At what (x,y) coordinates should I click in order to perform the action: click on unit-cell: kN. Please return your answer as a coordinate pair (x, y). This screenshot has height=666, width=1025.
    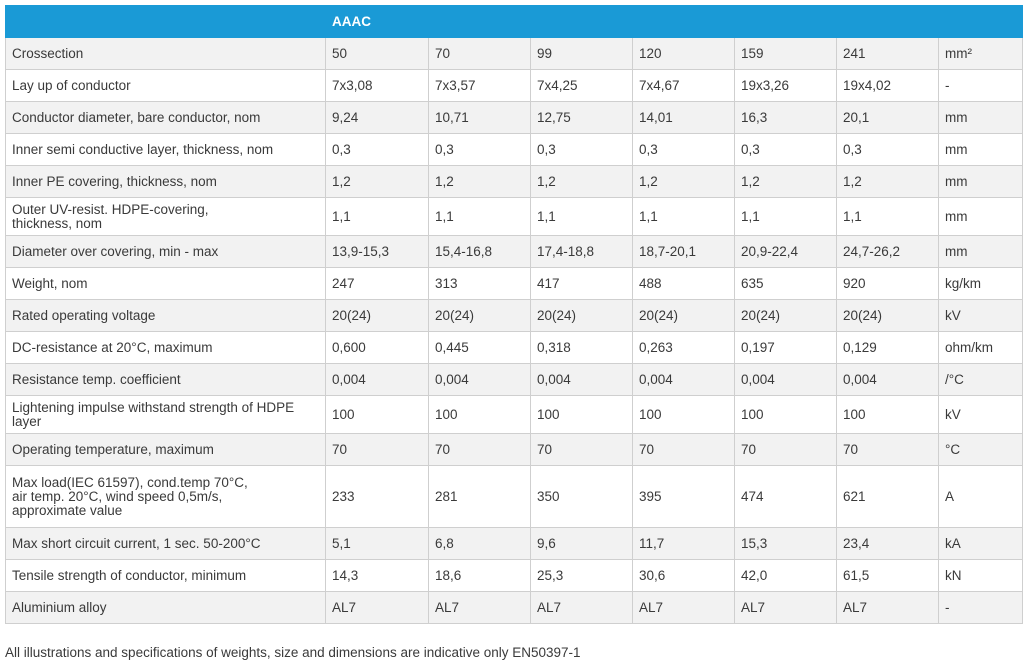
    Looking at the image, I should click on (980, 575).